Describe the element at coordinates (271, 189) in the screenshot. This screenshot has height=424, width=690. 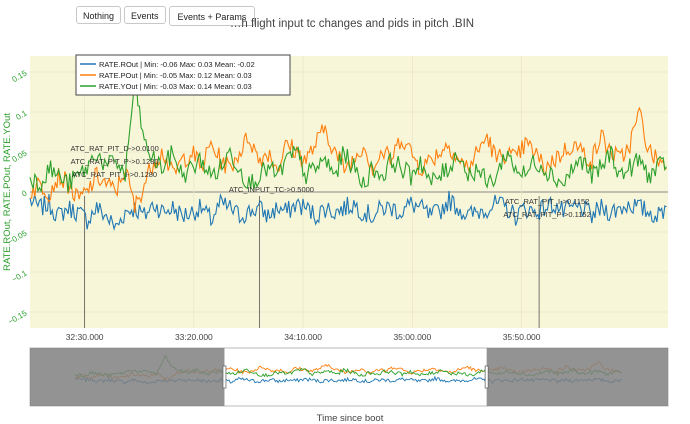
I see `event-label: ATC_INPUT_TC->0.5000` at that location.